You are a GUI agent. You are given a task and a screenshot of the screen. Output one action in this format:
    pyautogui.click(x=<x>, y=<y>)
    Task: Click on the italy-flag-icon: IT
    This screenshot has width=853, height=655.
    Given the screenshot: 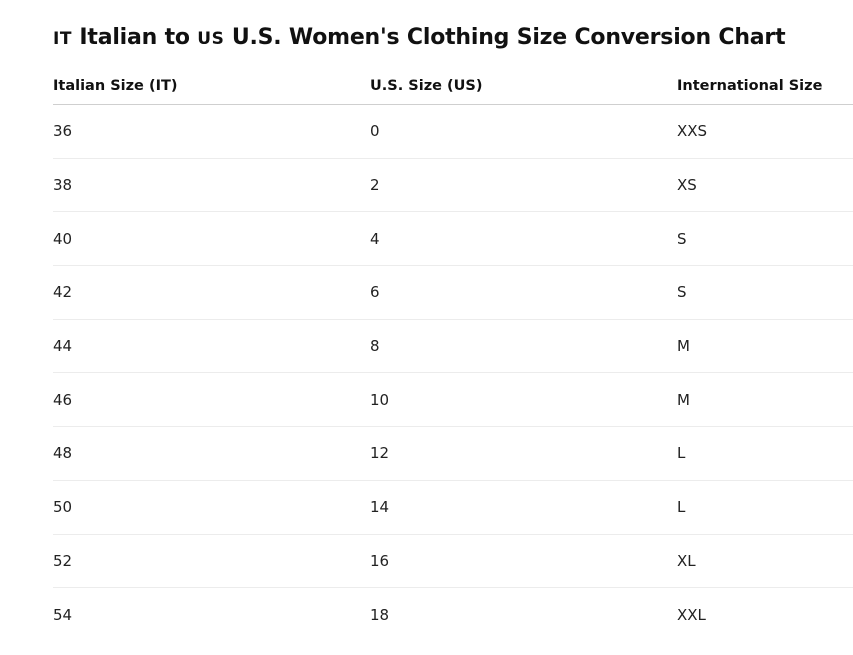 What is the action you would take?
    pyautogui.click(x=62, y=39)
    